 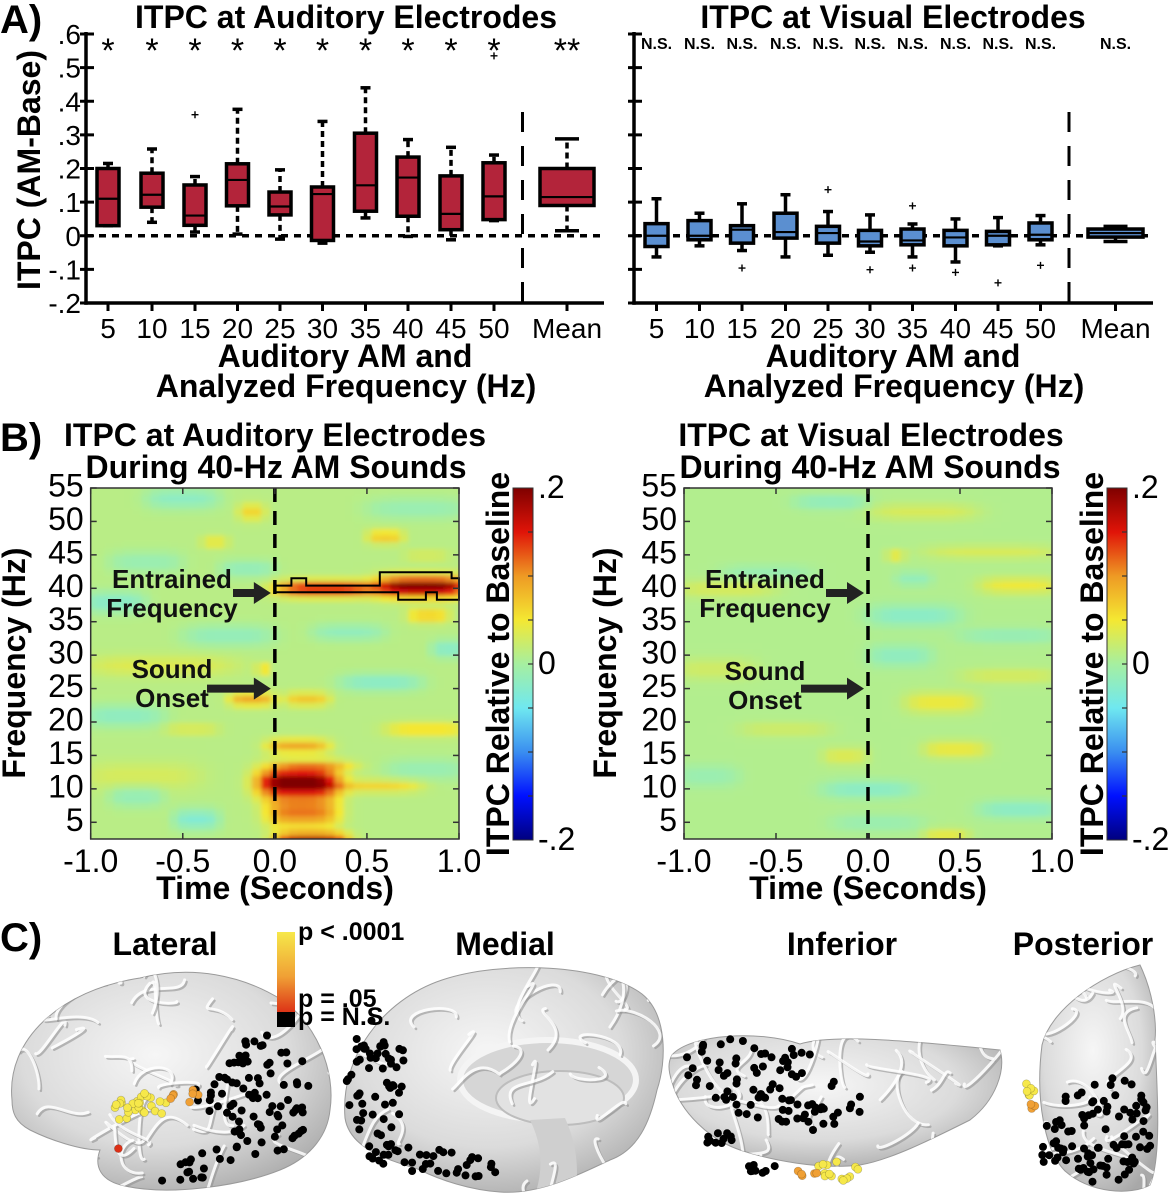 What do you see at coordinates (870, 270) in the screenshot?
I see `outlier-marker` at bounding box center [870, 270].